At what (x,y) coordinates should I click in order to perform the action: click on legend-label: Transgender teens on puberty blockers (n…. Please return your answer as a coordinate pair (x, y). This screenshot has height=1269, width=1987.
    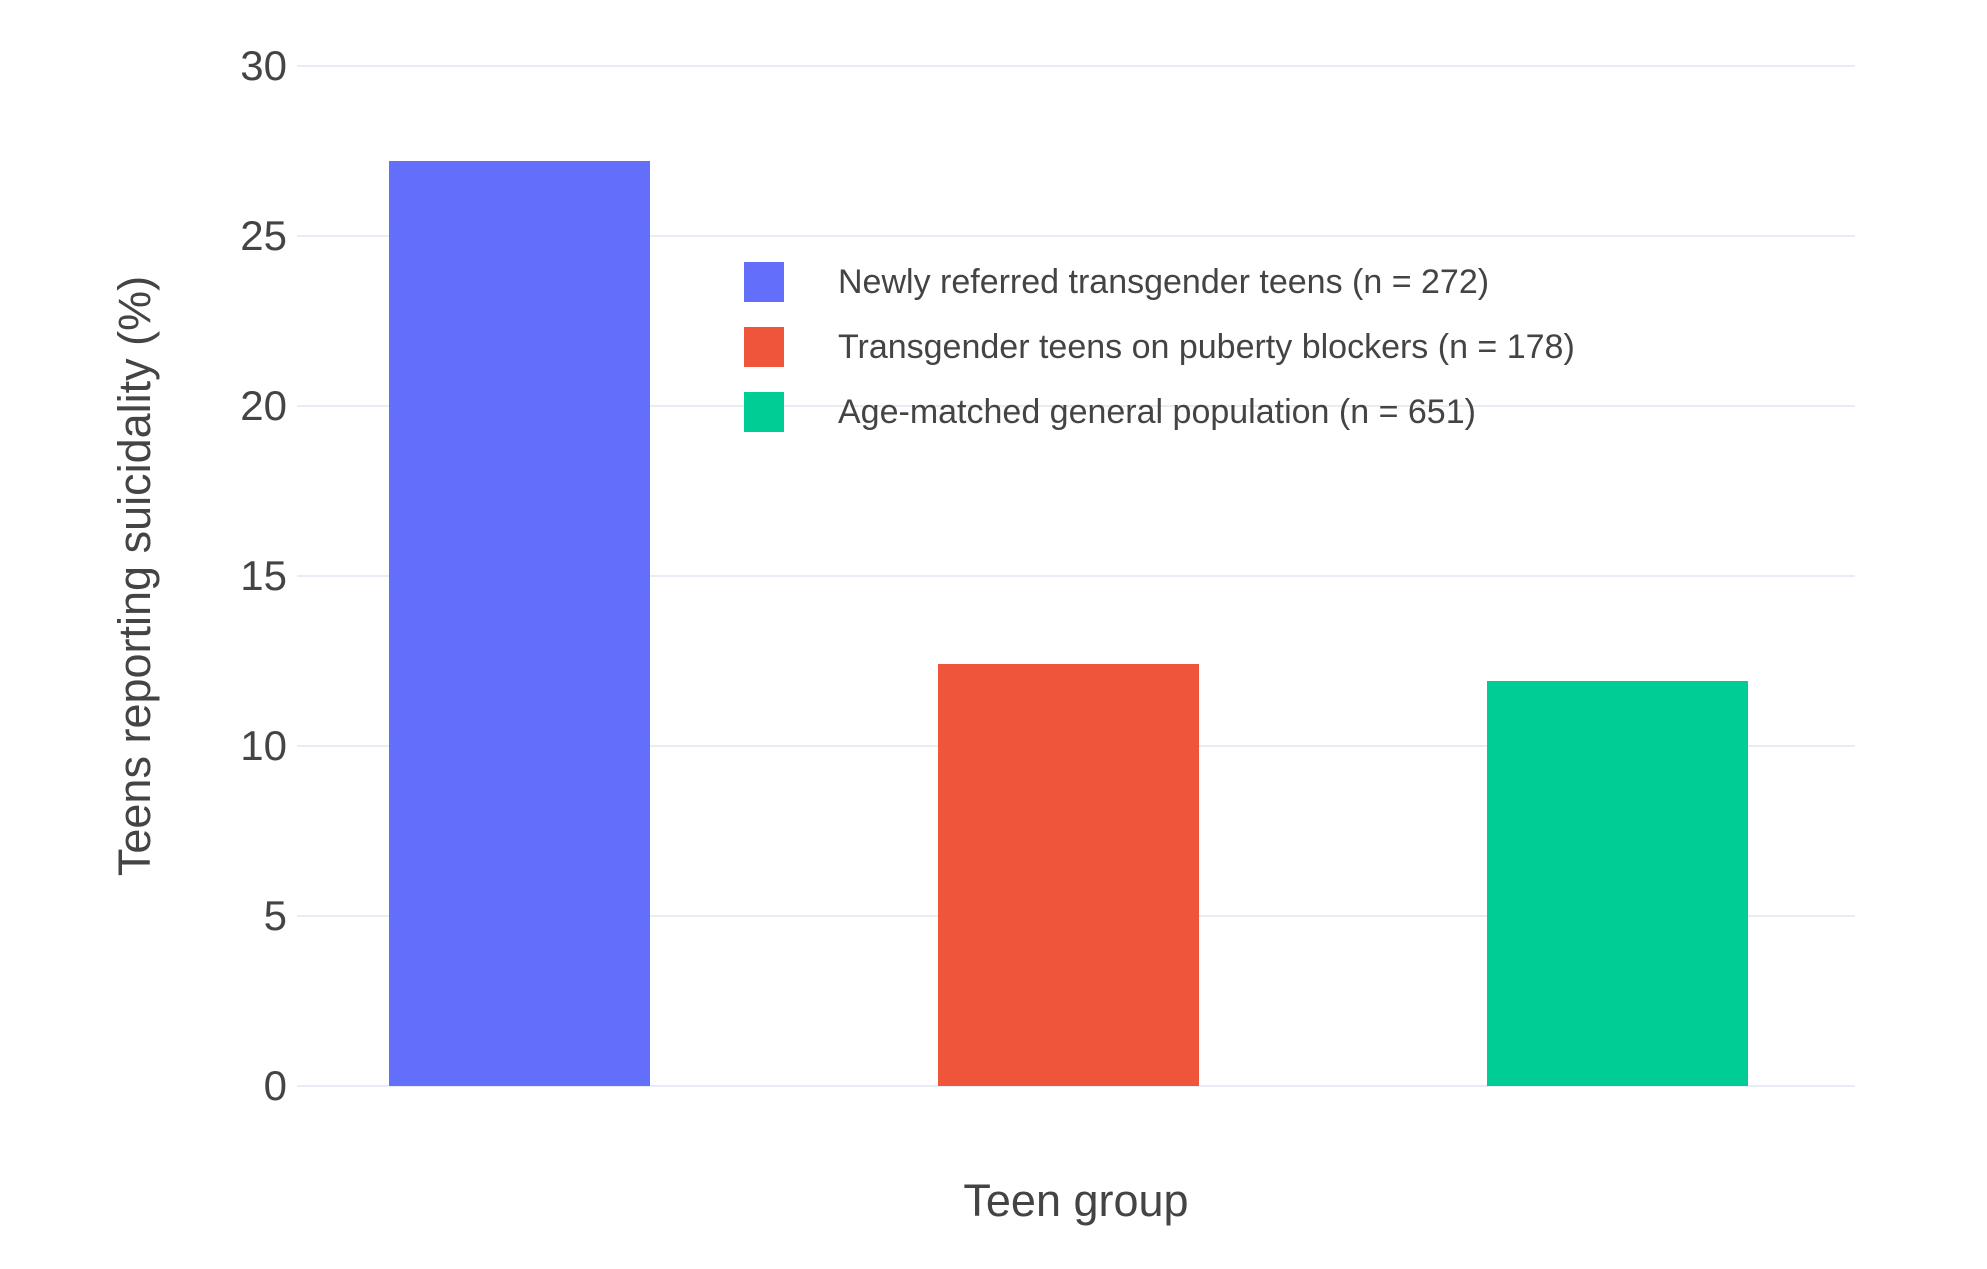
    Looking at the image, I should click on (1206, 347).